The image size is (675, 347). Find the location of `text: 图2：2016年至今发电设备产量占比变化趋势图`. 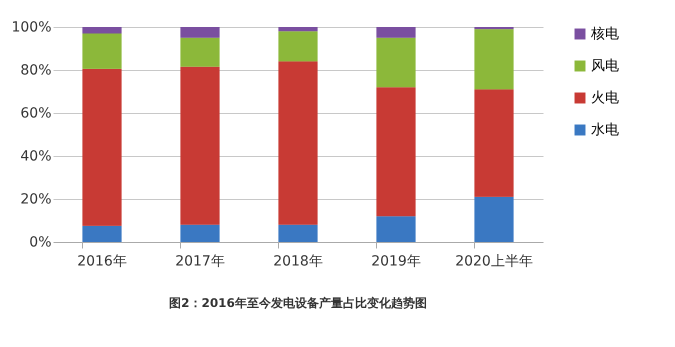

text: 图2：2016年至今发电设备产量占比变化趋势图 is located at coordinates (298, 303).